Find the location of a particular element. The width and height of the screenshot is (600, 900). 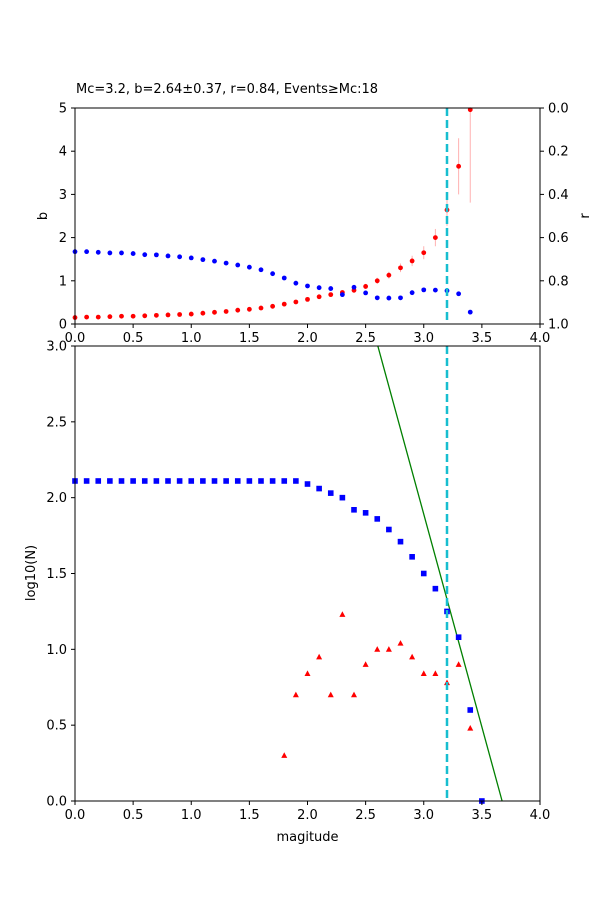

x-tick-label: 2.5 is located at coordinates (365, 815).